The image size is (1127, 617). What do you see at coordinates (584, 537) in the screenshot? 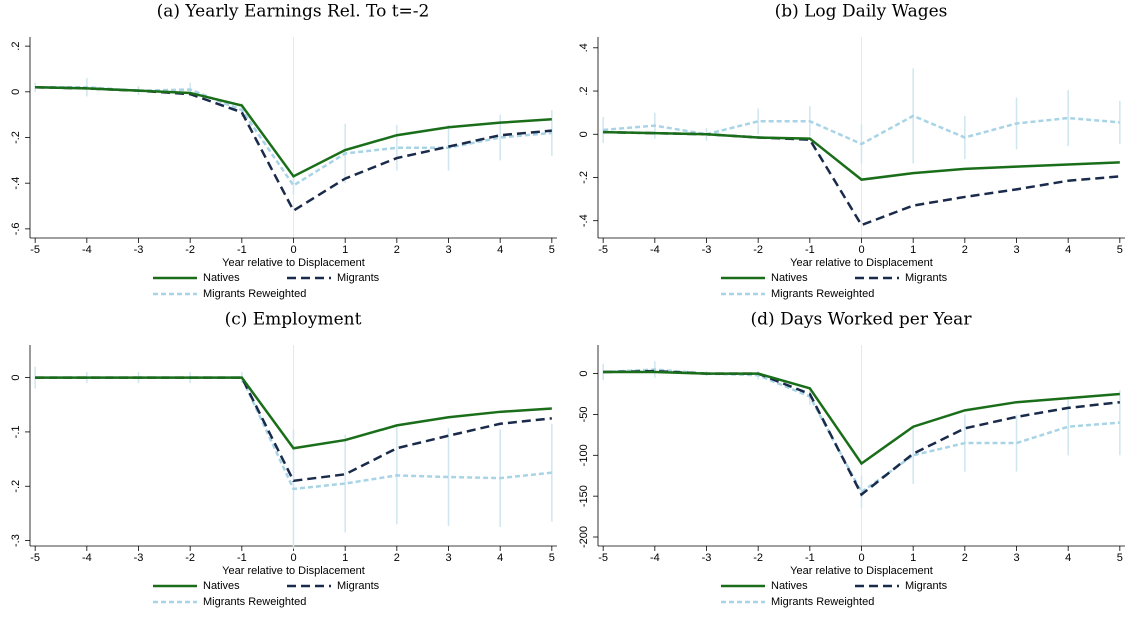
I see `y-tick-label: -200` at bounding box center [584, 537].